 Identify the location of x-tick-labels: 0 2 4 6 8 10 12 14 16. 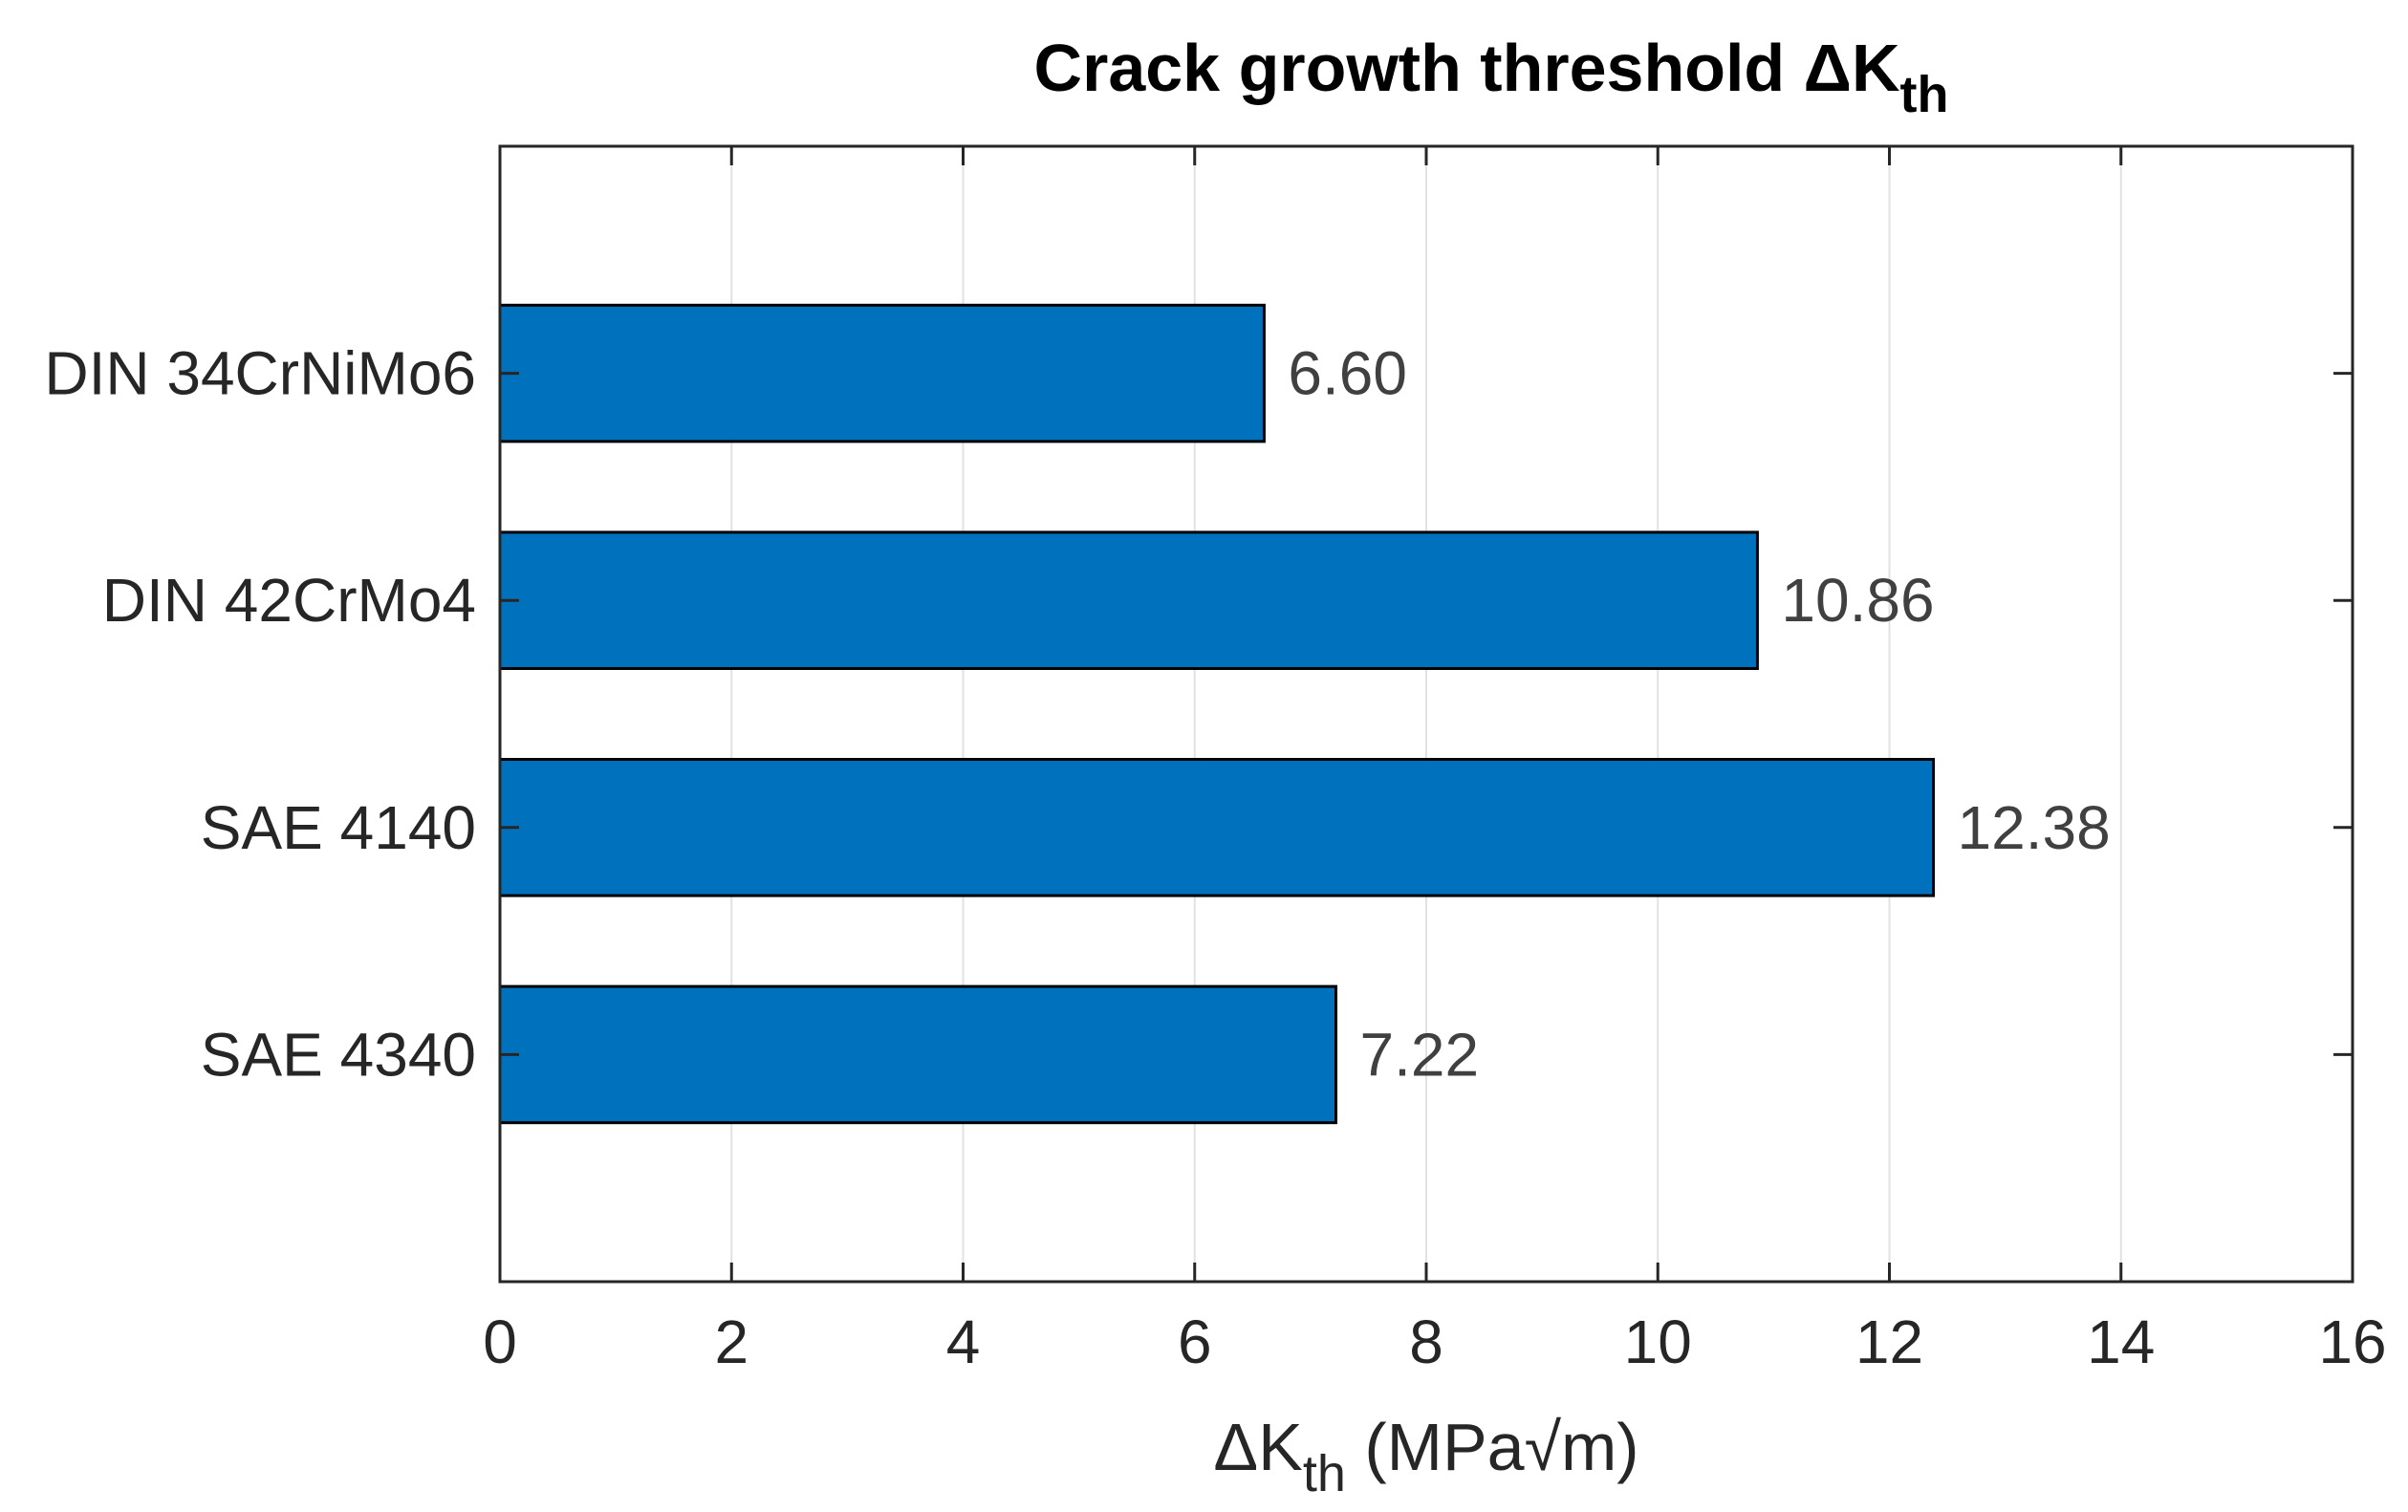
(1434, 1341).